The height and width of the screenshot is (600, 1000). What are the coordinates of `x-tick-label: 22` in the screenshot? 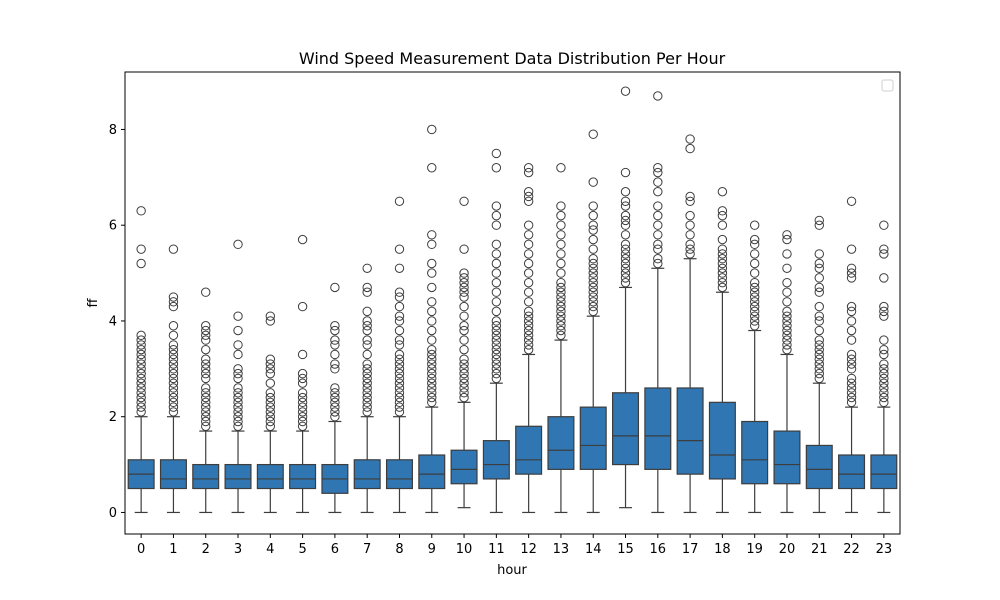 It's located at (851, 549).